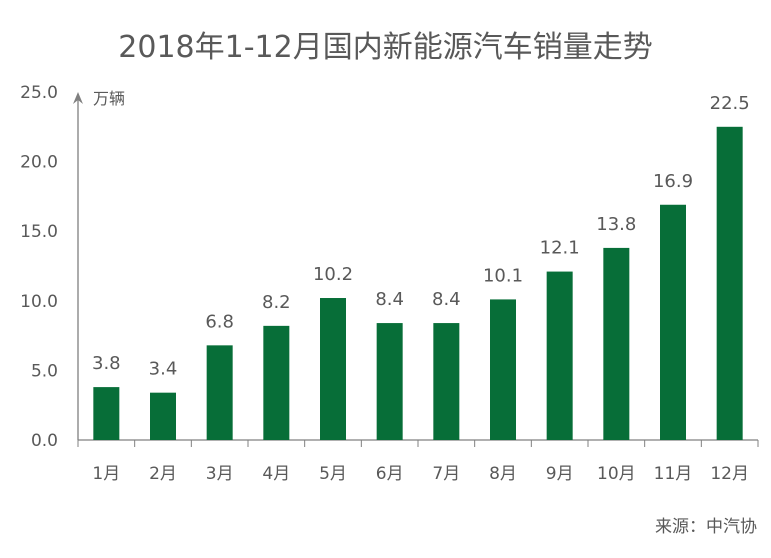  I want to click on x-tick-label: 12月, so click(729, 474).